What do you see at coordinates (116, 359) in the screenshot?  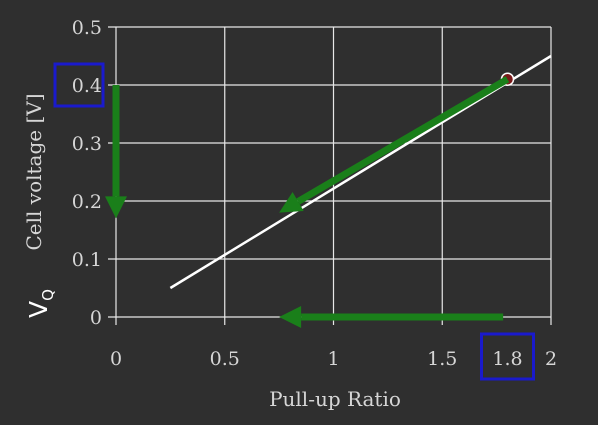 I see `x-tick-label: 0` at bounding box center [116, 359].